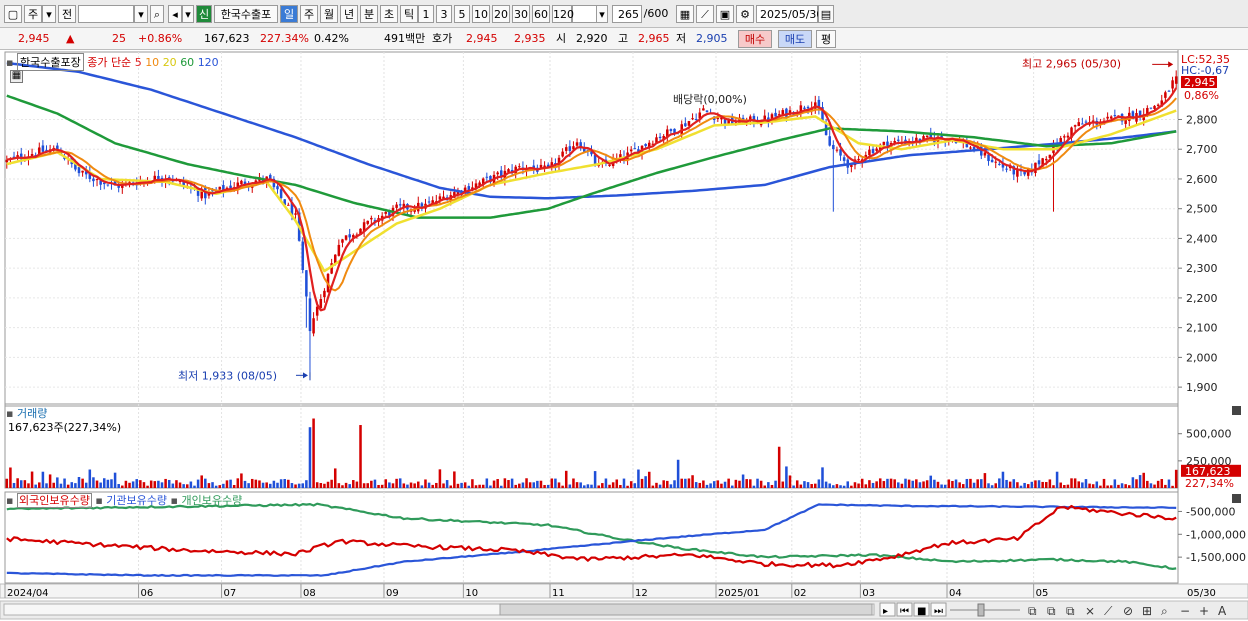 This screenshot has height=621, width=1248. Describe the element at coordinates (481, 14) in the screenshot. I see `count-button-10: 10` at that location.